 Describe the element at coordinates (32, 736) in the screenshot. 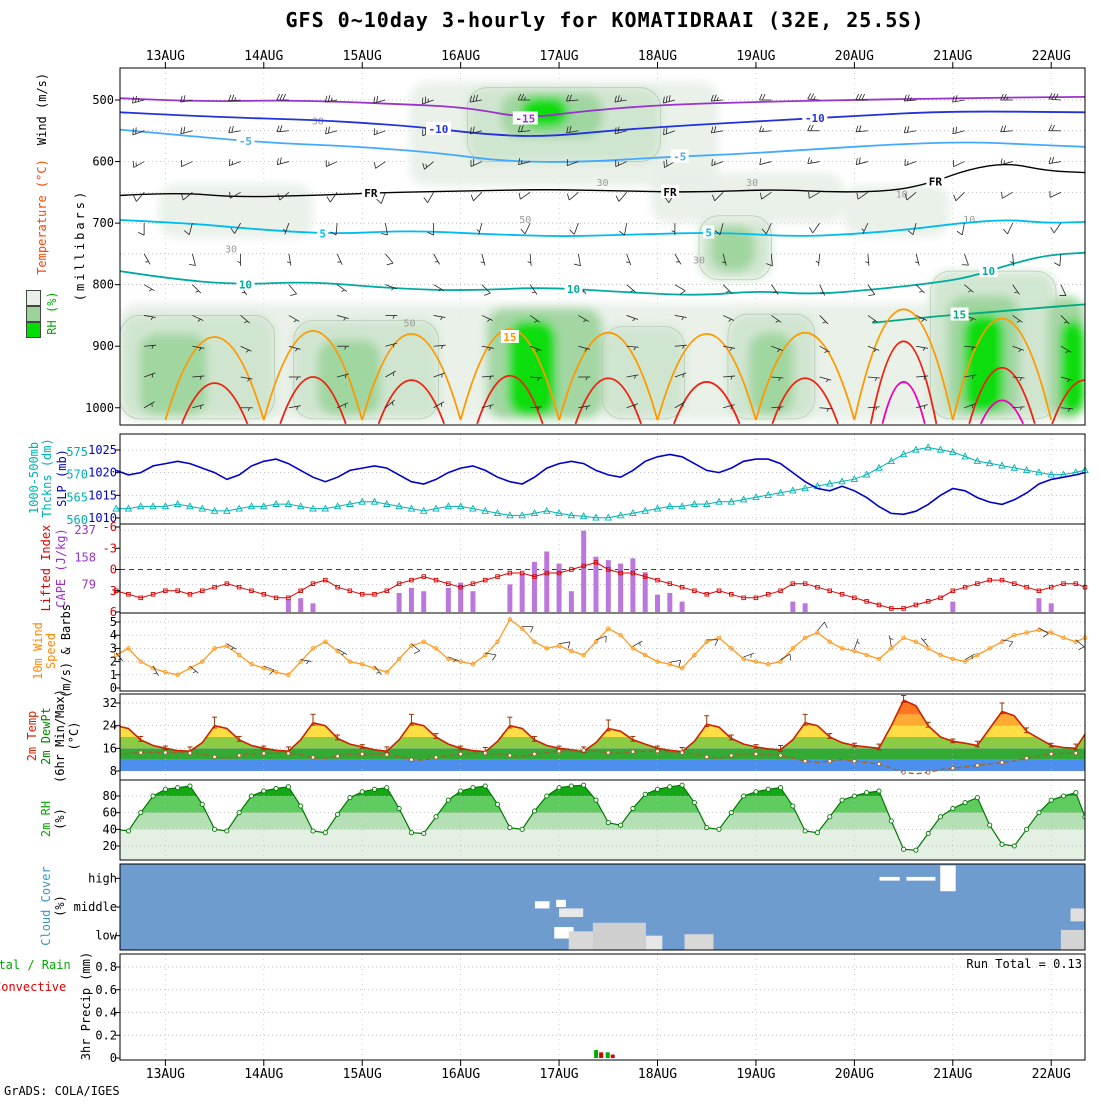

I see `axis-label-2m-temp: 2m Temp` at that location.